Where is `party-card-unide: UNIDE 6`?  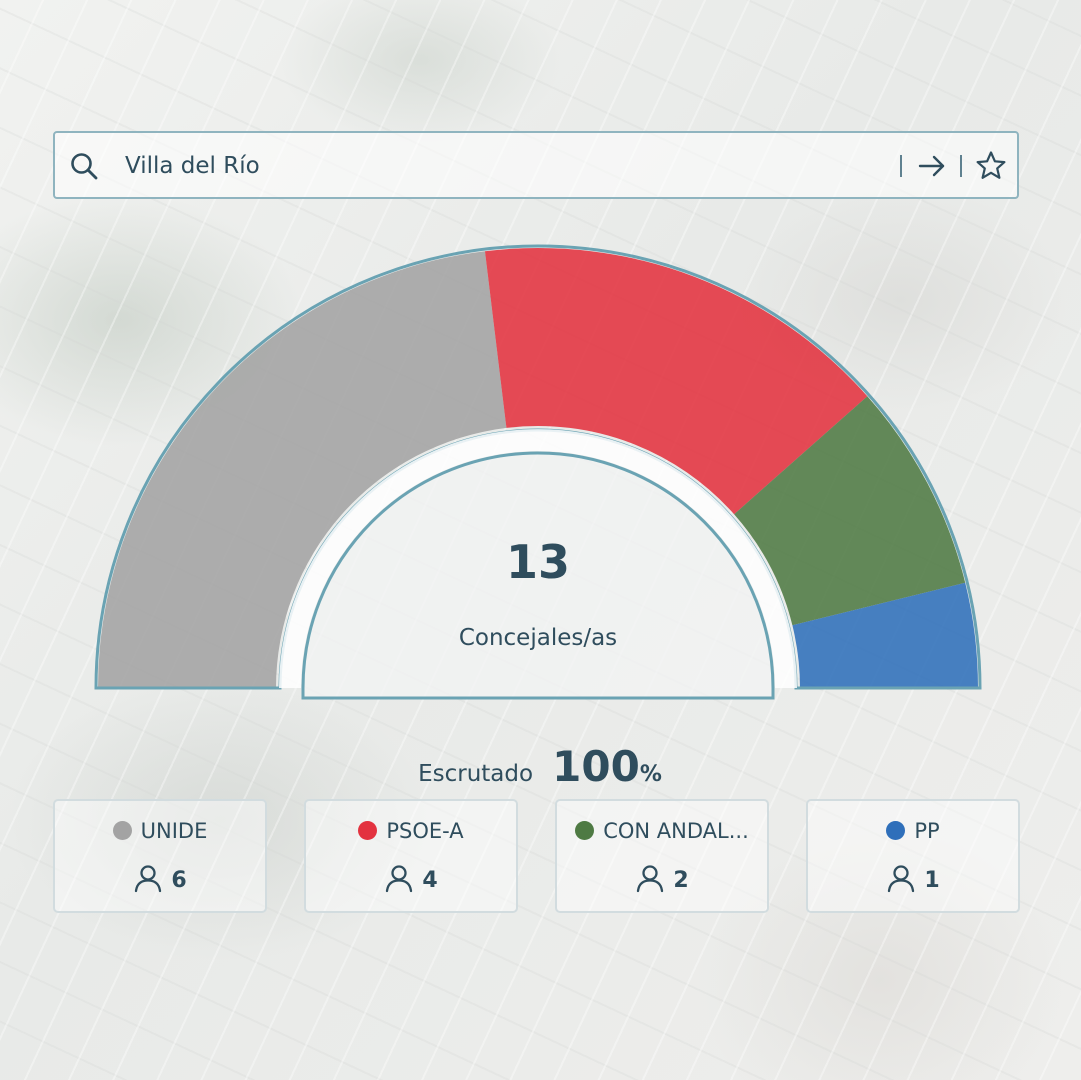 party-card-unide: UNIDE 6 is located at coordinates (160, 856).